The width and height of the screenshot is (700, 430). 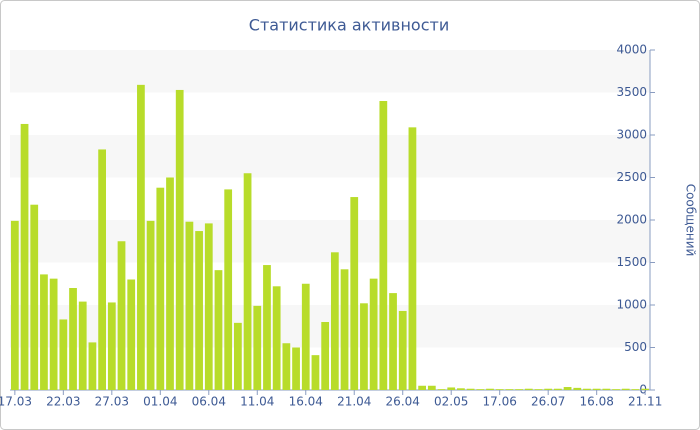 What do you see at coordinates (354, 402) in the screenshot?
I see `x-tick-label: 21.04` at bounding box center [354, 402].